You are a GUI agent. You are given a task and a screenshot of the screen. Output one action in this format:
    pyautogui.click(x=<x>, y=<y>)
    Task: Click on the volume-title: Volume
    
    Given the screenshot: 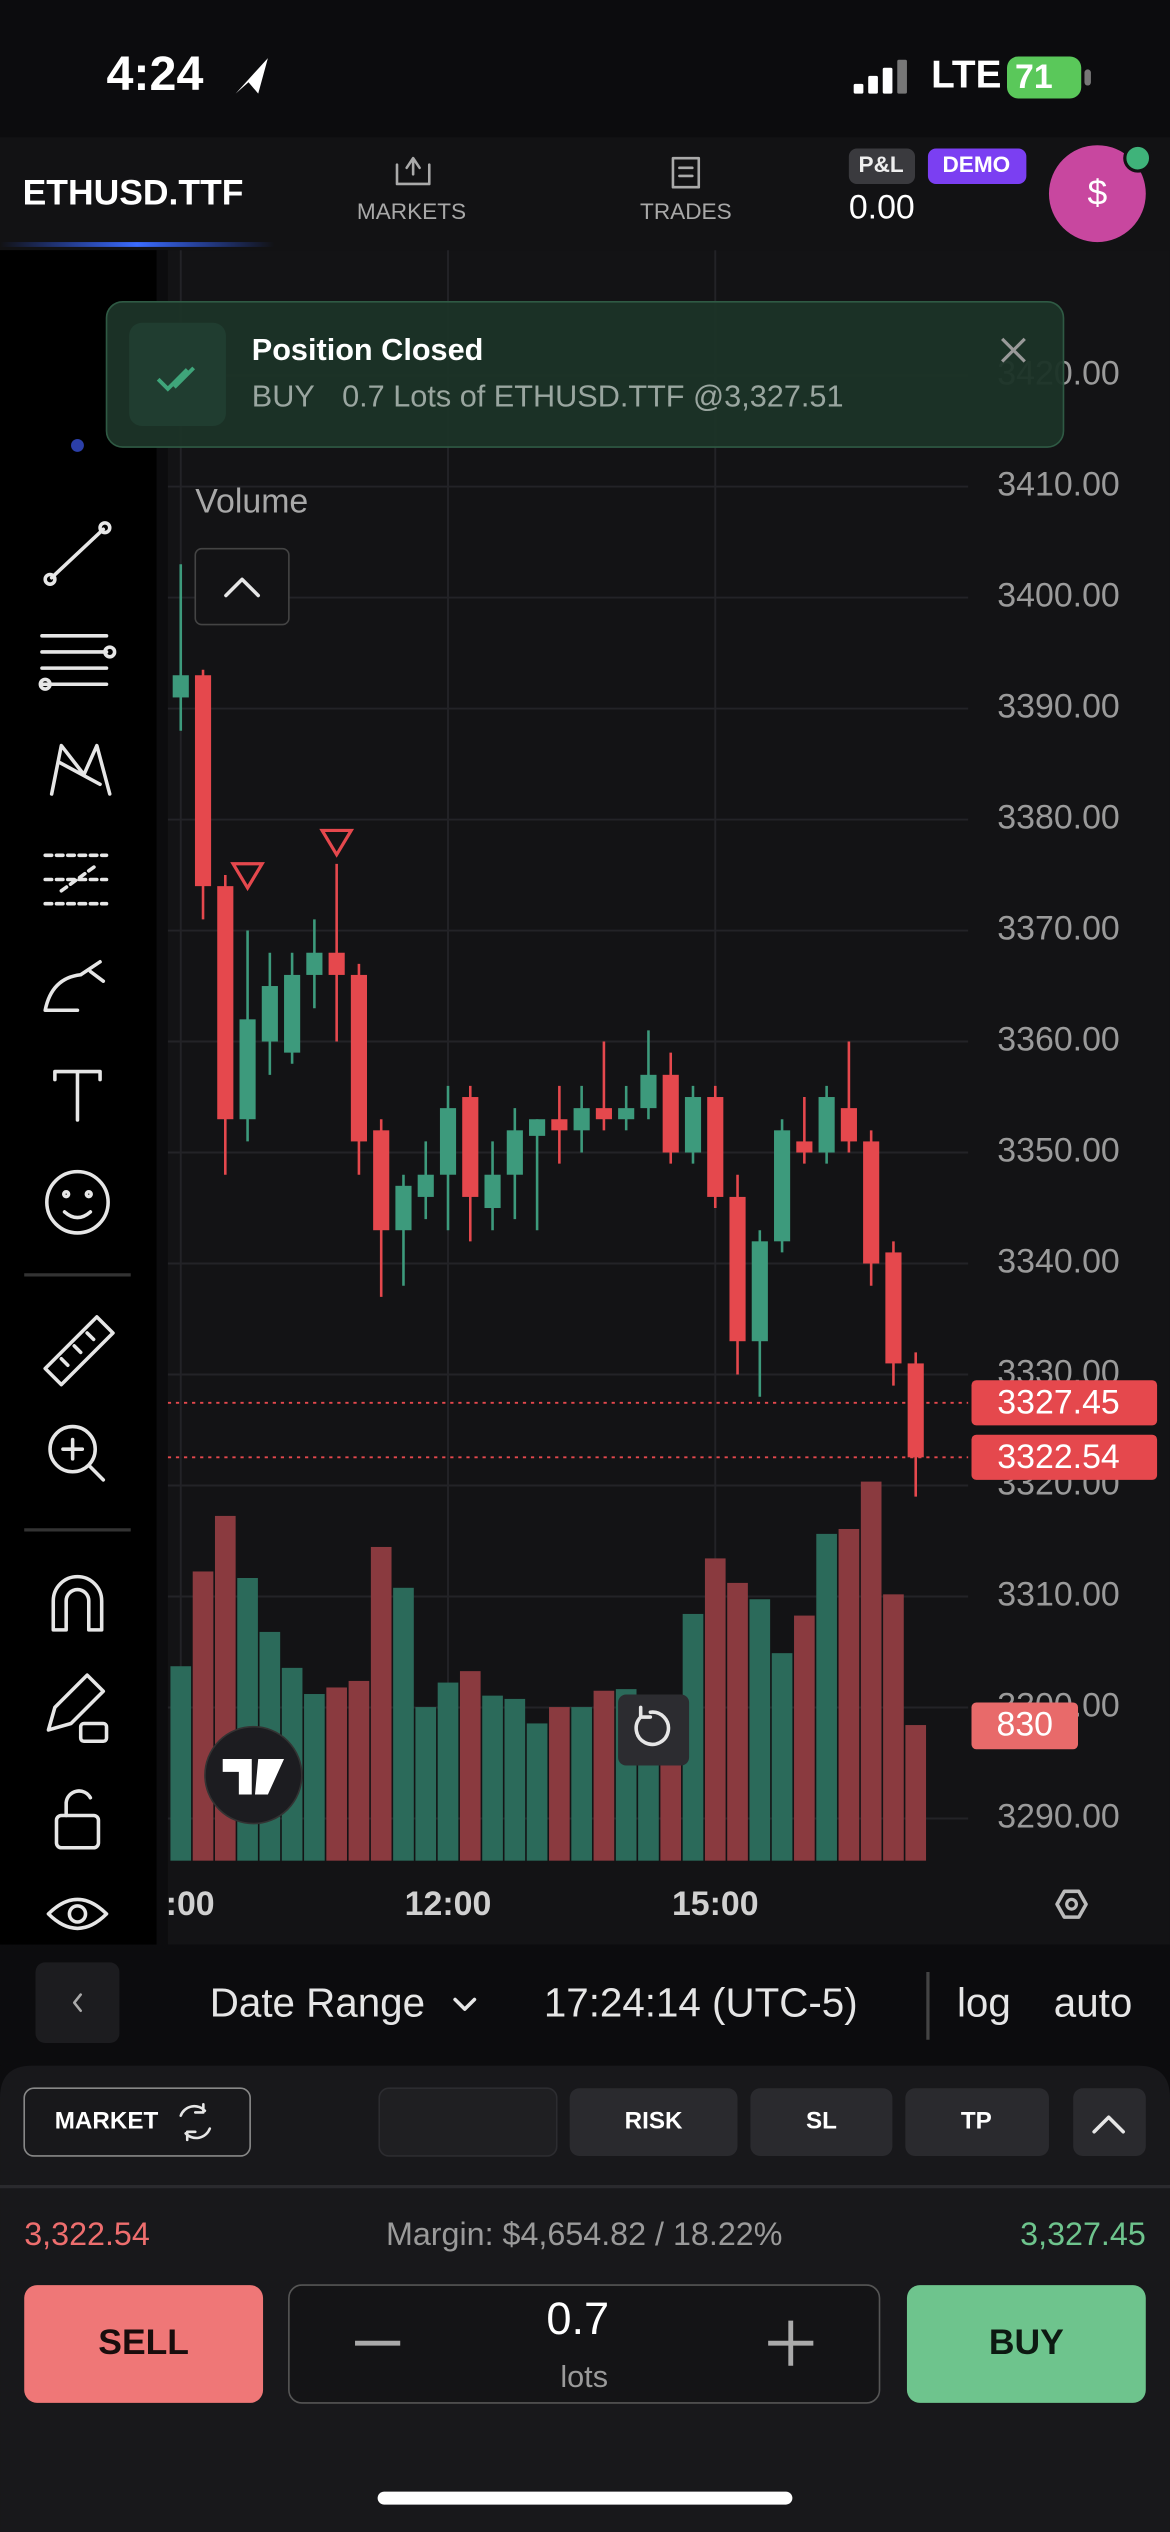 What is the action you would take?
    pyautogui.click(x=251, y=501)
    